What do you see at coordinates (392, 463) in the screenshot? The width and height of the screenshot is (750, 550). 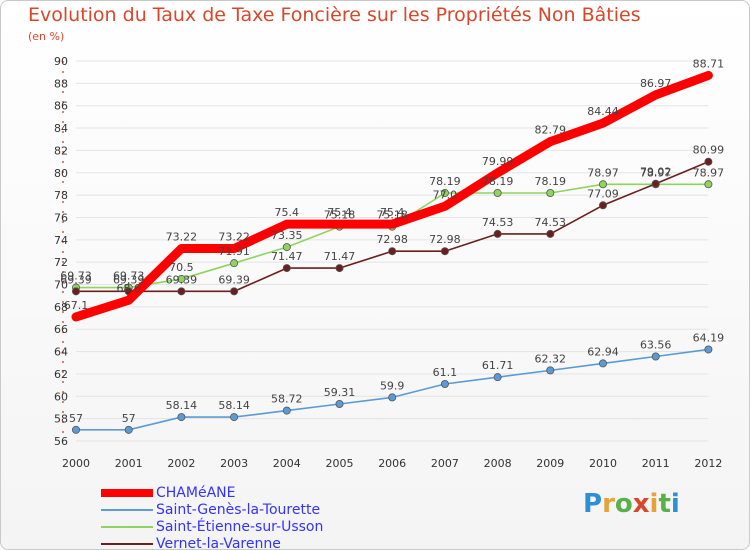 I see `x-tick-label: 2006` at bounding box center [392, 463].